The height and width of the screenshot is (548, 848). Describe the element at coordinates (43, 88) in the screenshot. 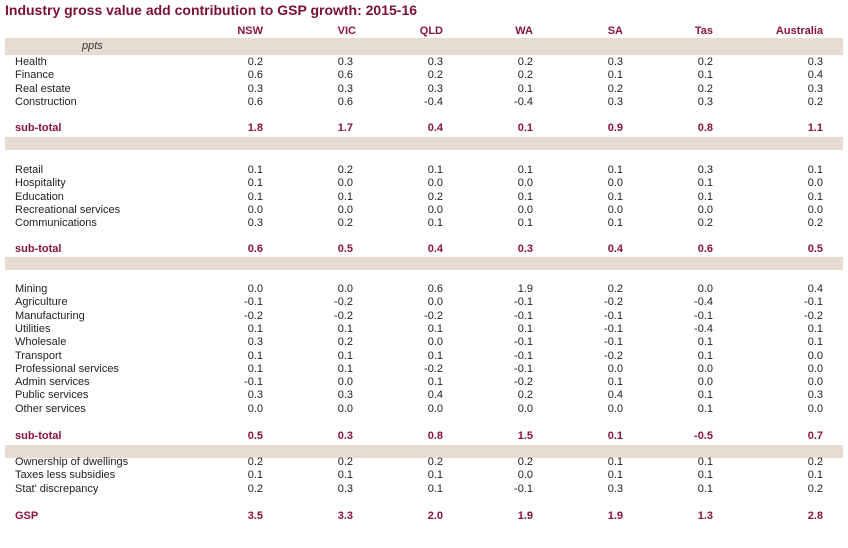

I see `row-label: Real estate` at that location.